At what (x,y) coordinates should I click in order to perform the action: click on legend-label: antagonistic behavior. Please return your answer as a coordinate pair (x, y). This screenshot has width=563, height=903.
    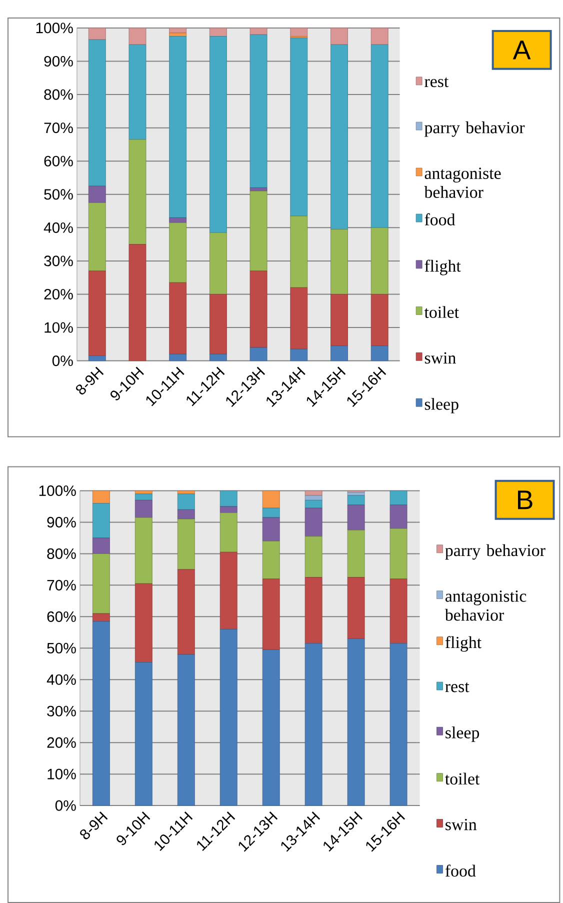
    Looking at the image, I should click on (485, 605).